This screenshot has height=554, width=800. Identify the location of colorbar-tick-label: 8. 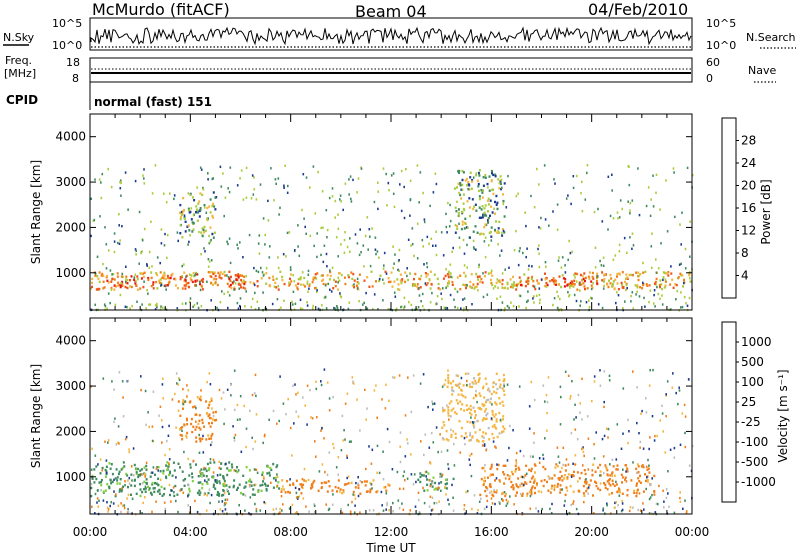
(745, 253).